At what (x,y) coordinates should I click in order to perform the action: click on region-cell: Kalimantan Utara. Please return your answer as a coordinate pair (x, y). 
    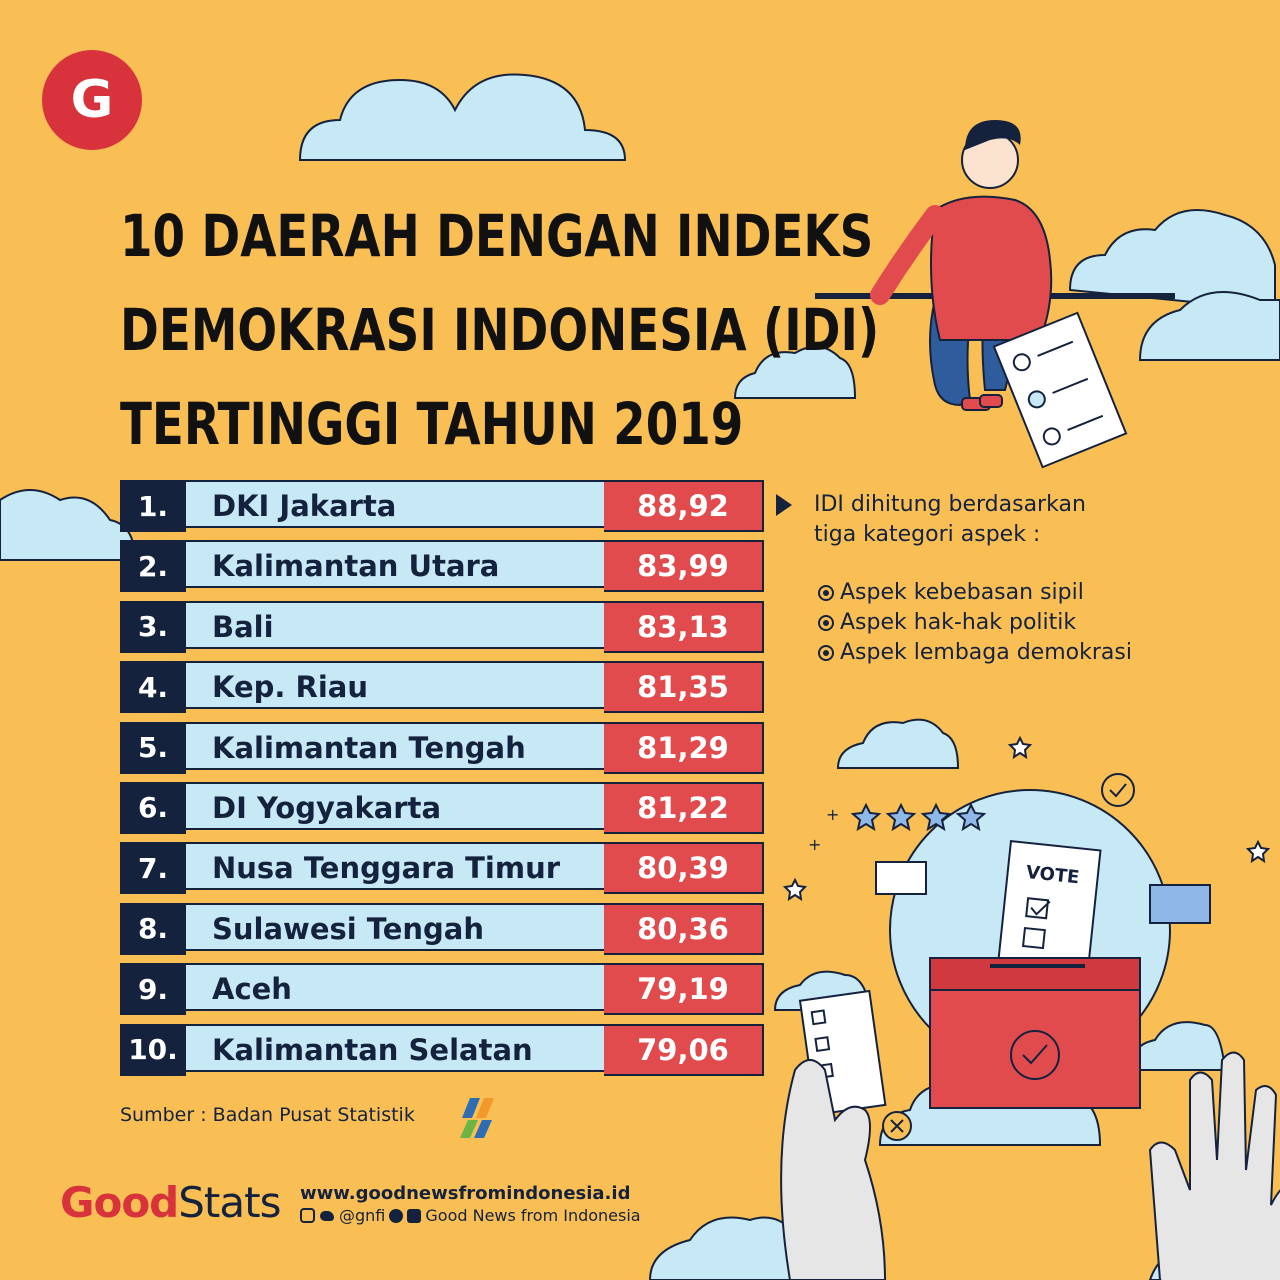
    Looking at the image, I should click on (395, 564).